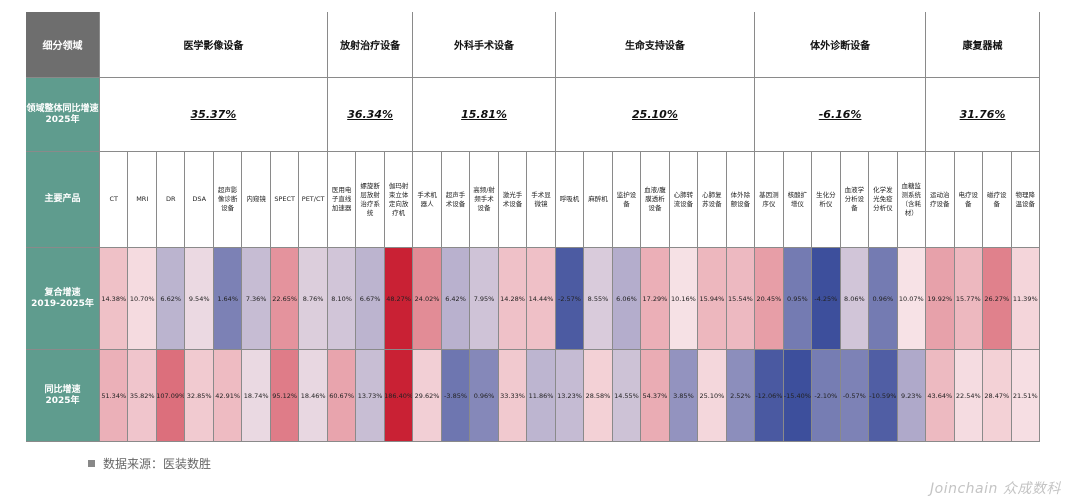 The height and width of the screenshot is (499, 1080). Describe the element at coordinates (456, 200) in the screenshot. I see `product-name: 超声手术设备` at that location.